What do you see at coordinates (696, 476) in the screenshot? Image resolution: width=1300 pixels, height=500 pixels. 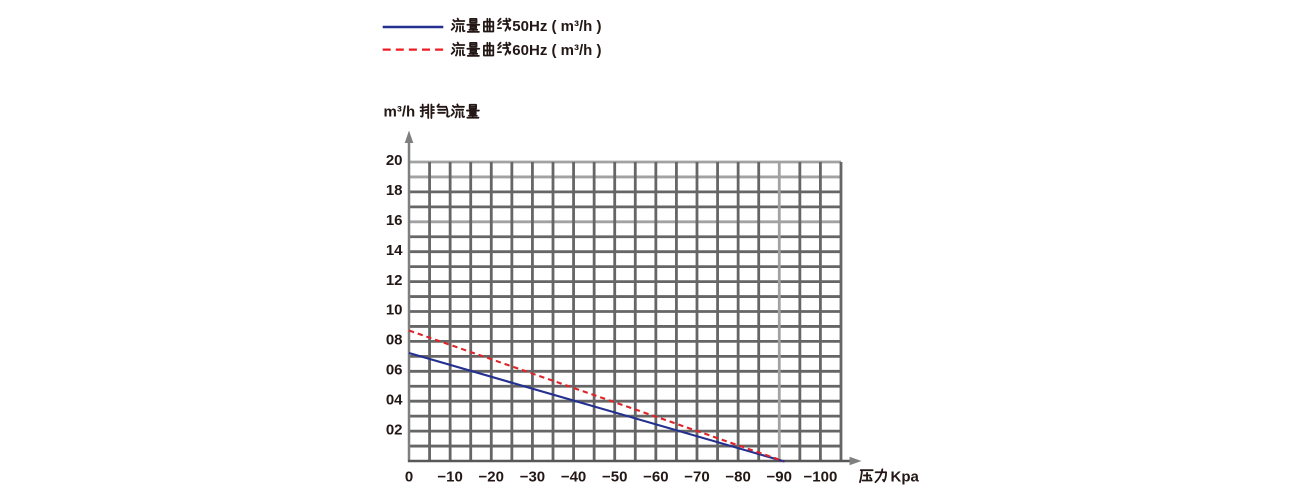 I see `svg-text: −70` at bounding box center [696, 476].